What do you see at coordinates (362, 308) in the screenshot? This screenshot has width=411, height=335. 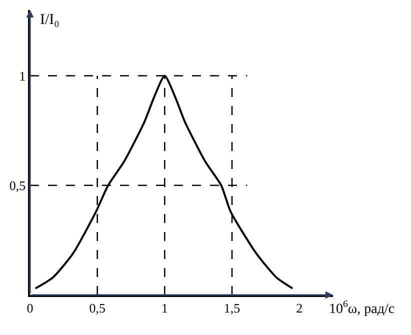 I see `x-axis-title: 10$^{6}$ω, рад/с` at bounding box center [362, 308].